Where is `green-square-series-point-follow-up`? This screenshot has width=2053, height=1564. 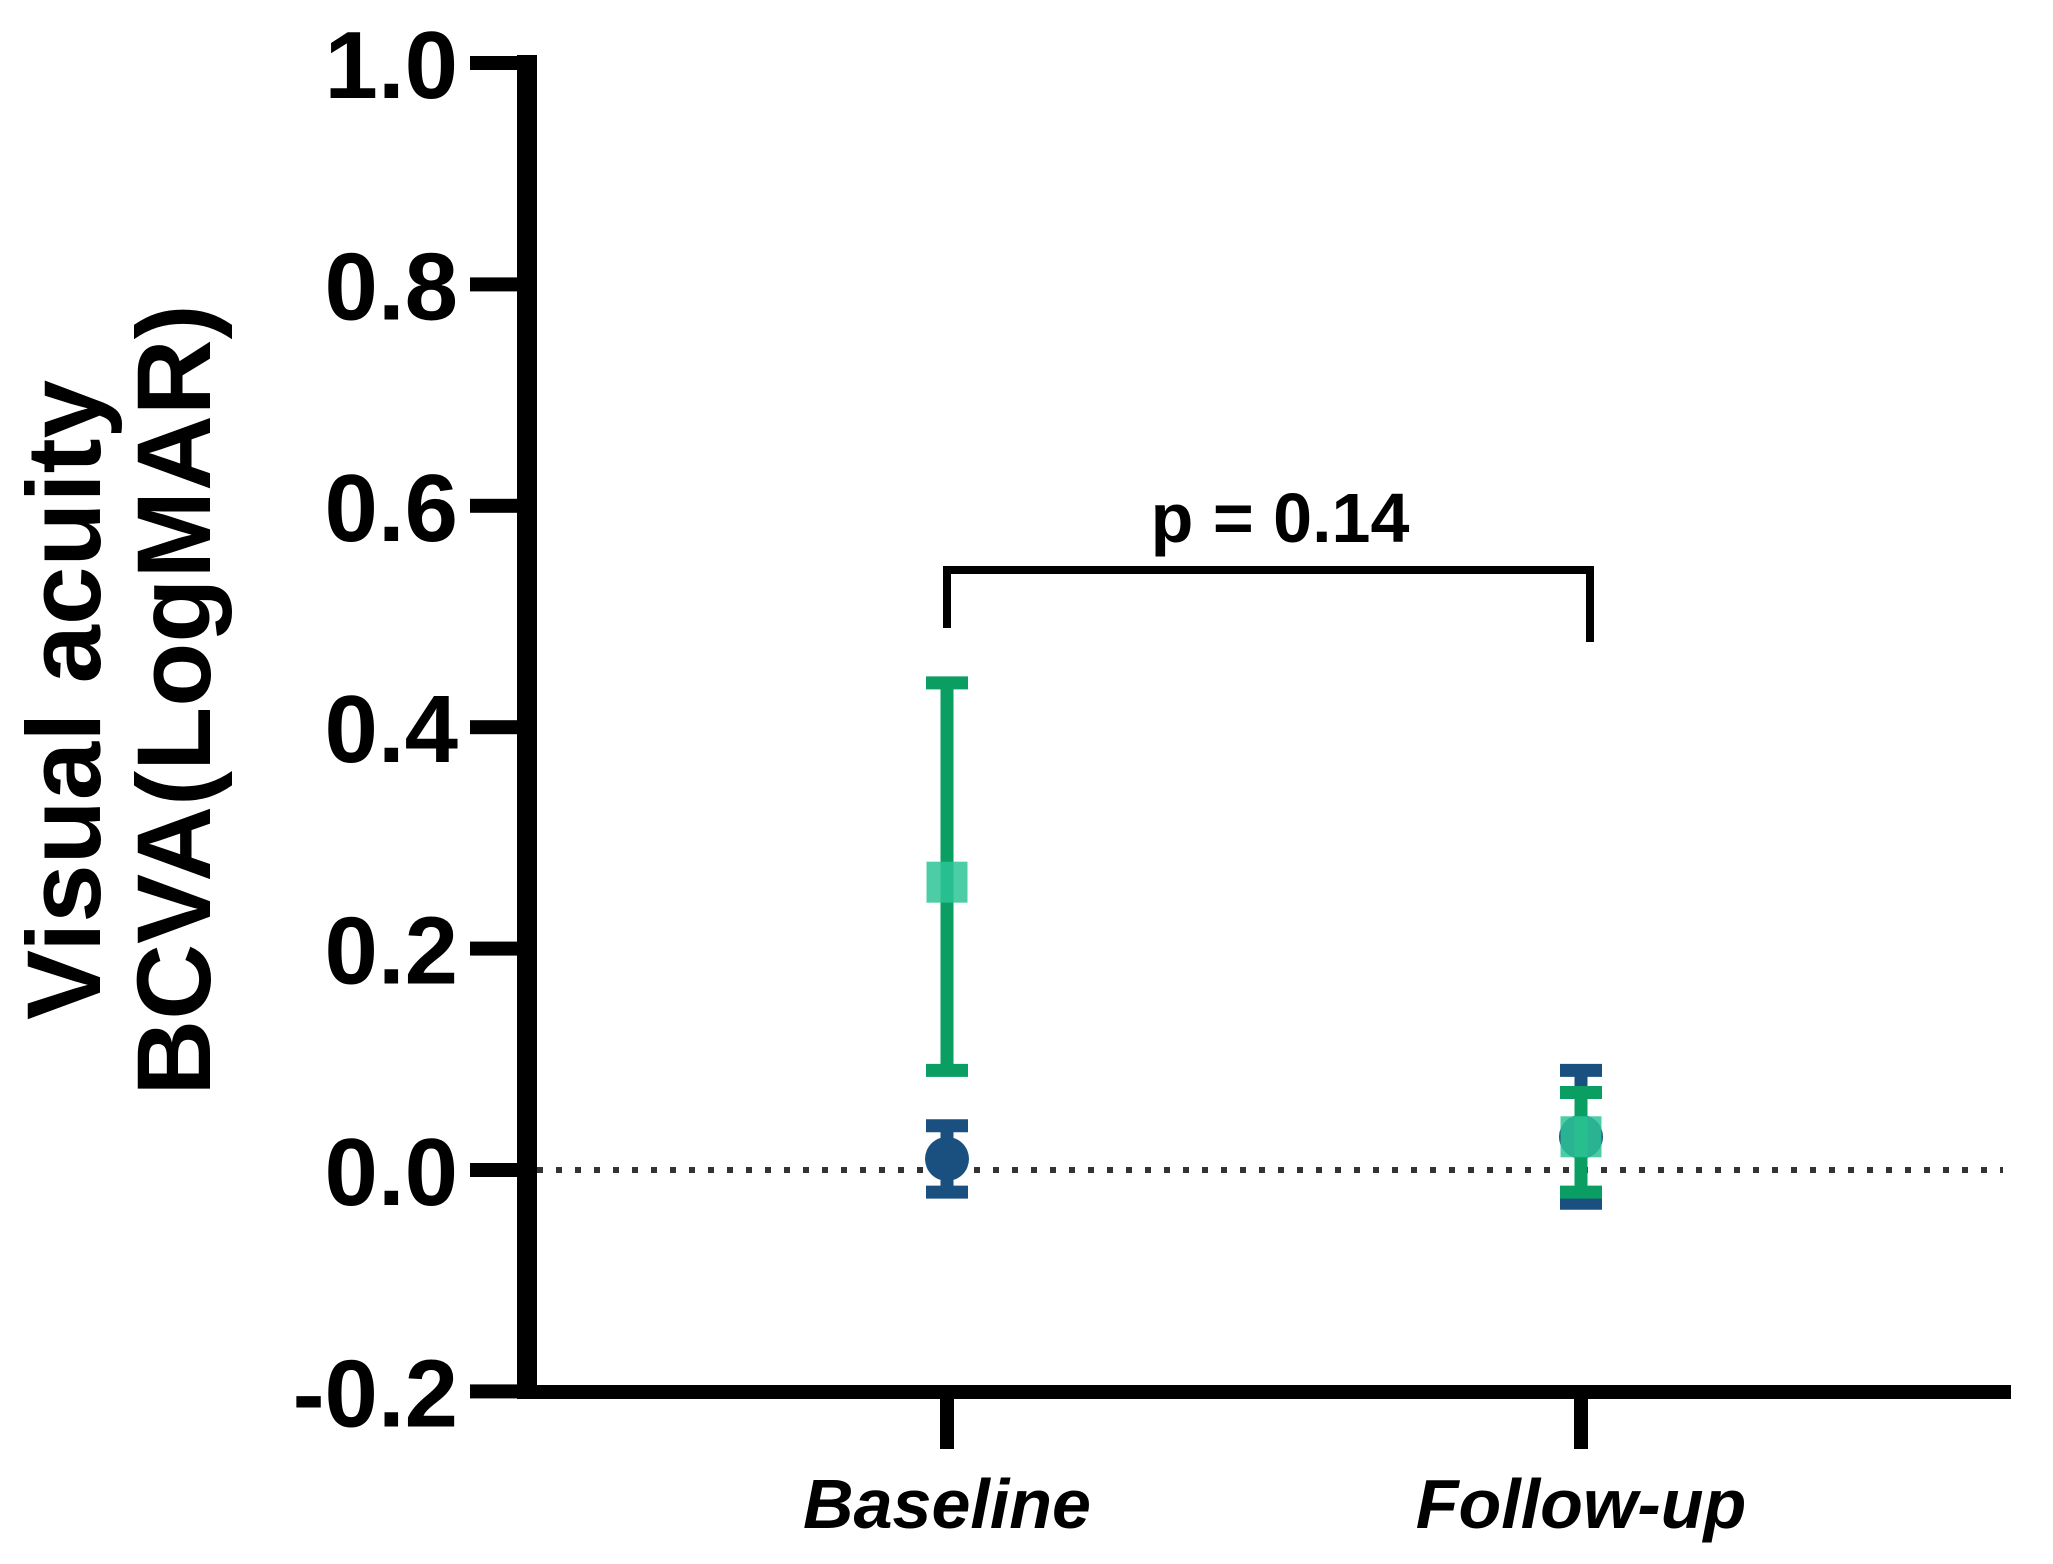 green-square-series-point-follow-up is located at coordinates (1581, 1142).